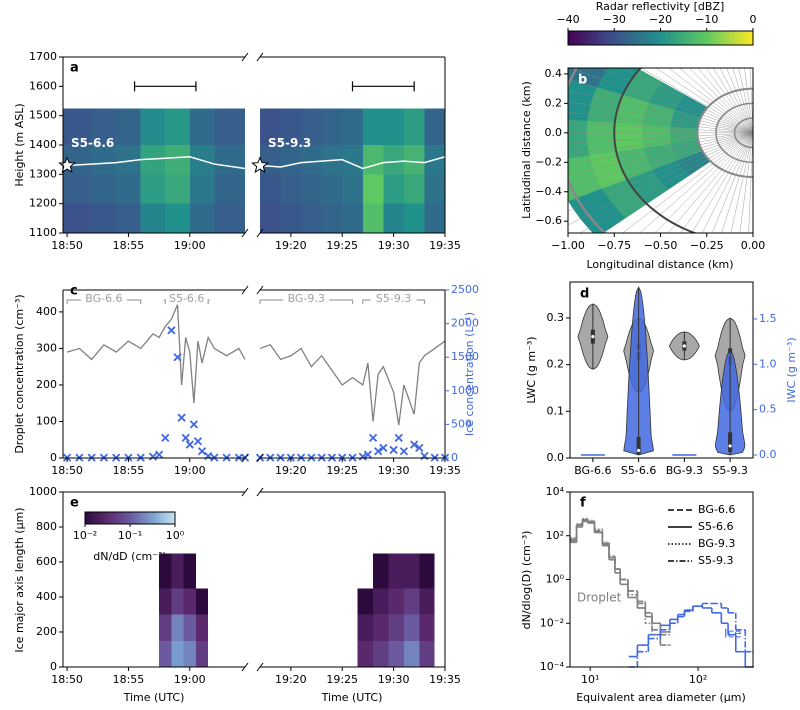 Image resolution: width=800 pixels, height=710 pixels. I want to click on y-tick-label: −0.2, so click(548, 161).